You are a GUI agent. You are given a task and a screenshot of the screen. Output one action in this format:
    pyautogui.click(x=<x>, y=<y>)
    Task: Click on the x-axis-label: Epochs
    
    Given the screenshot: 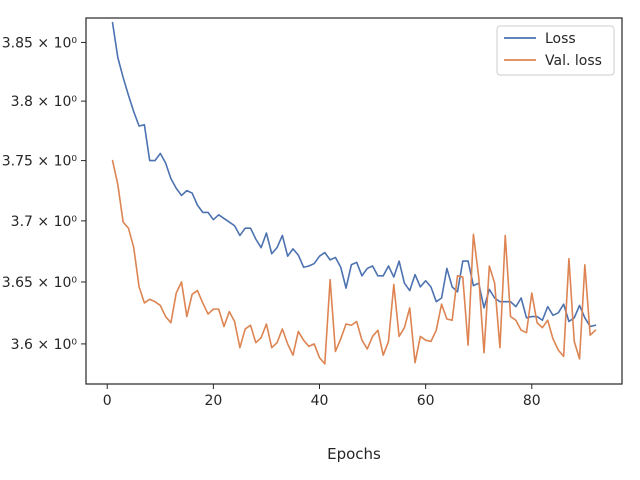 What is the action you would take?
    pyautogui.click(x=354, y=454)
    